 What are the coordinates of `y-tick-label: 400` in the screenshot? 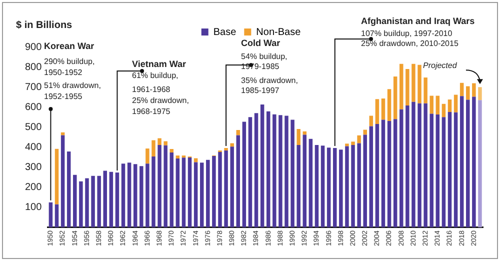 It's located at (33, 147).